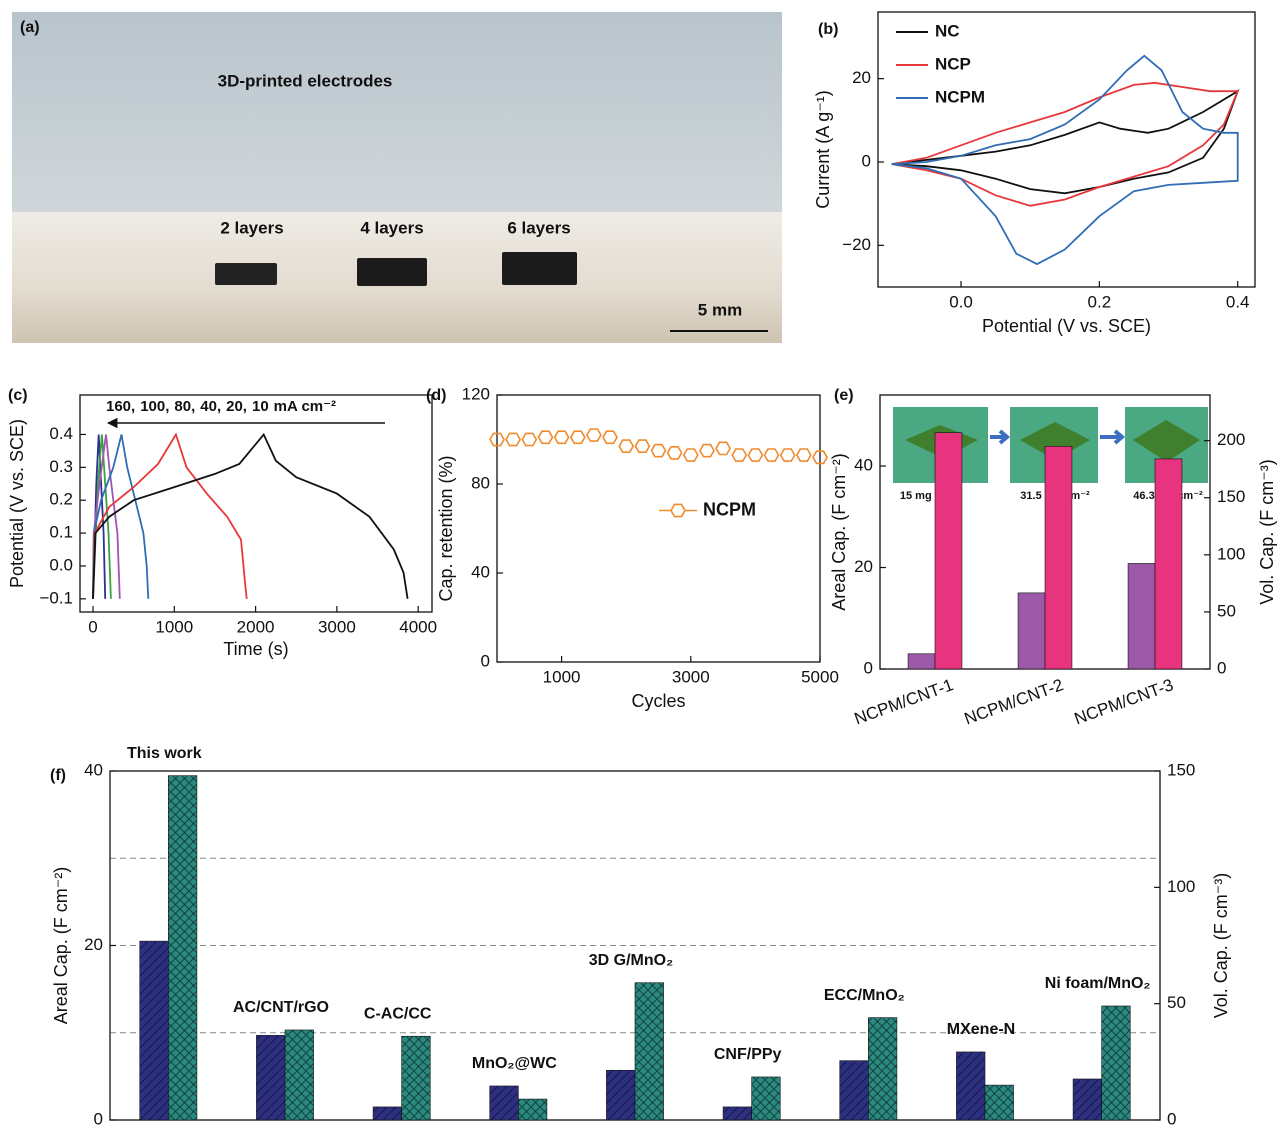 This screenshot has width=1278, height=1127. What do you see at coordinates (1098, 983) in the screenshot?
I see `category-label: Ni foam/MnO₂` at bounding box center [1098, 983].